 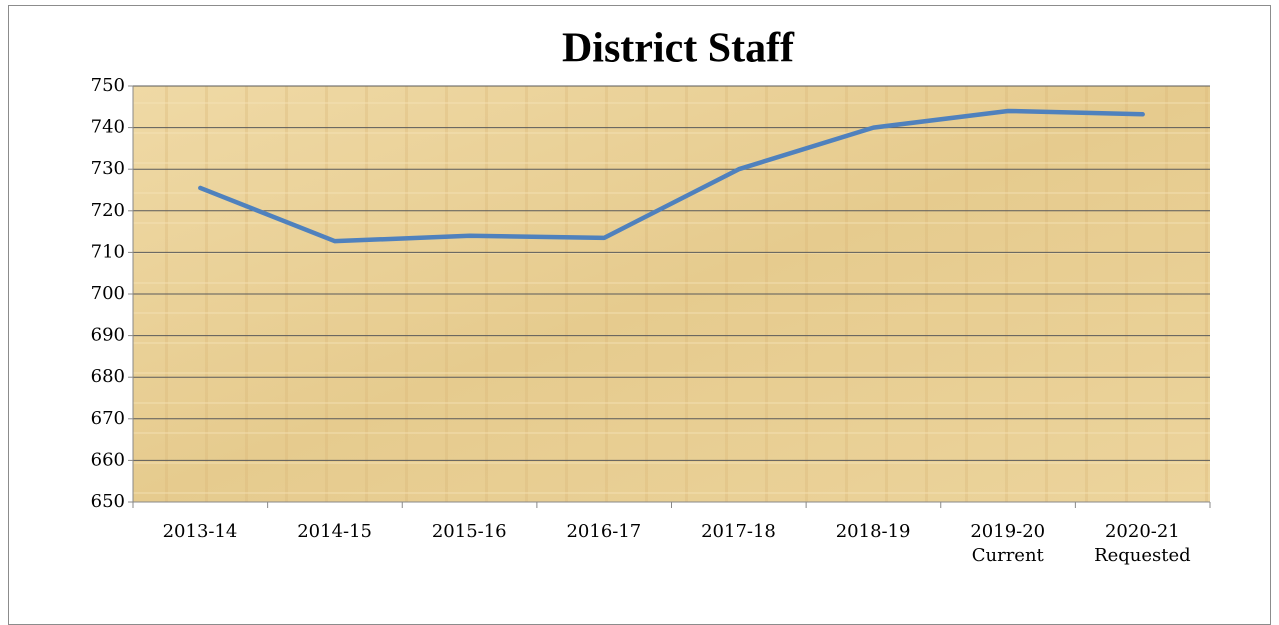 What do you see at coordinates (738, 531) in the screenshot?
I see `x-tick-label: 2017-18` at bounding box center [738, 531].